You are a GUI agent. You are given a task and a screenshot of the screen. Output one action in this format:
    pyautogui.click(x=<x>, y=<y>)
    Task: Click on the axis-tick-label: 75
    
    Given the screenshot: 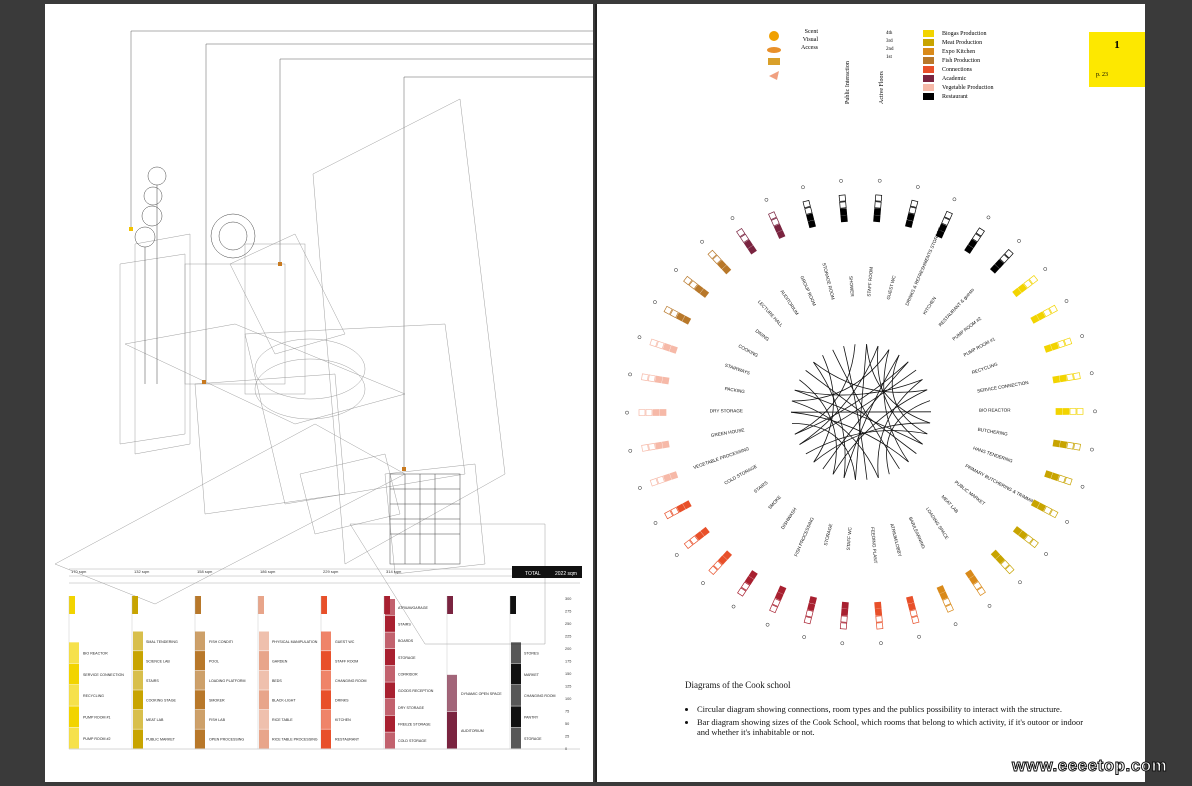 What is the action you would take?
    pyautogui.click(x=567, y=712)
    